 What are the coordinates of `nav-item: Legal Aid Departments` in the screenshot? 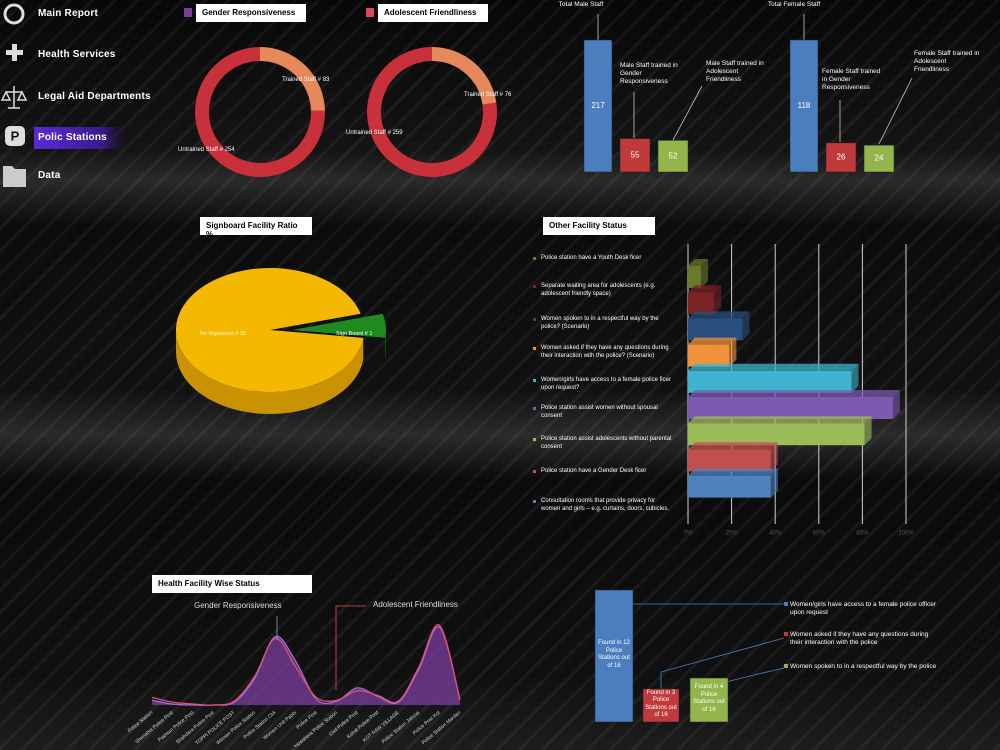 It's located at (94, 96).